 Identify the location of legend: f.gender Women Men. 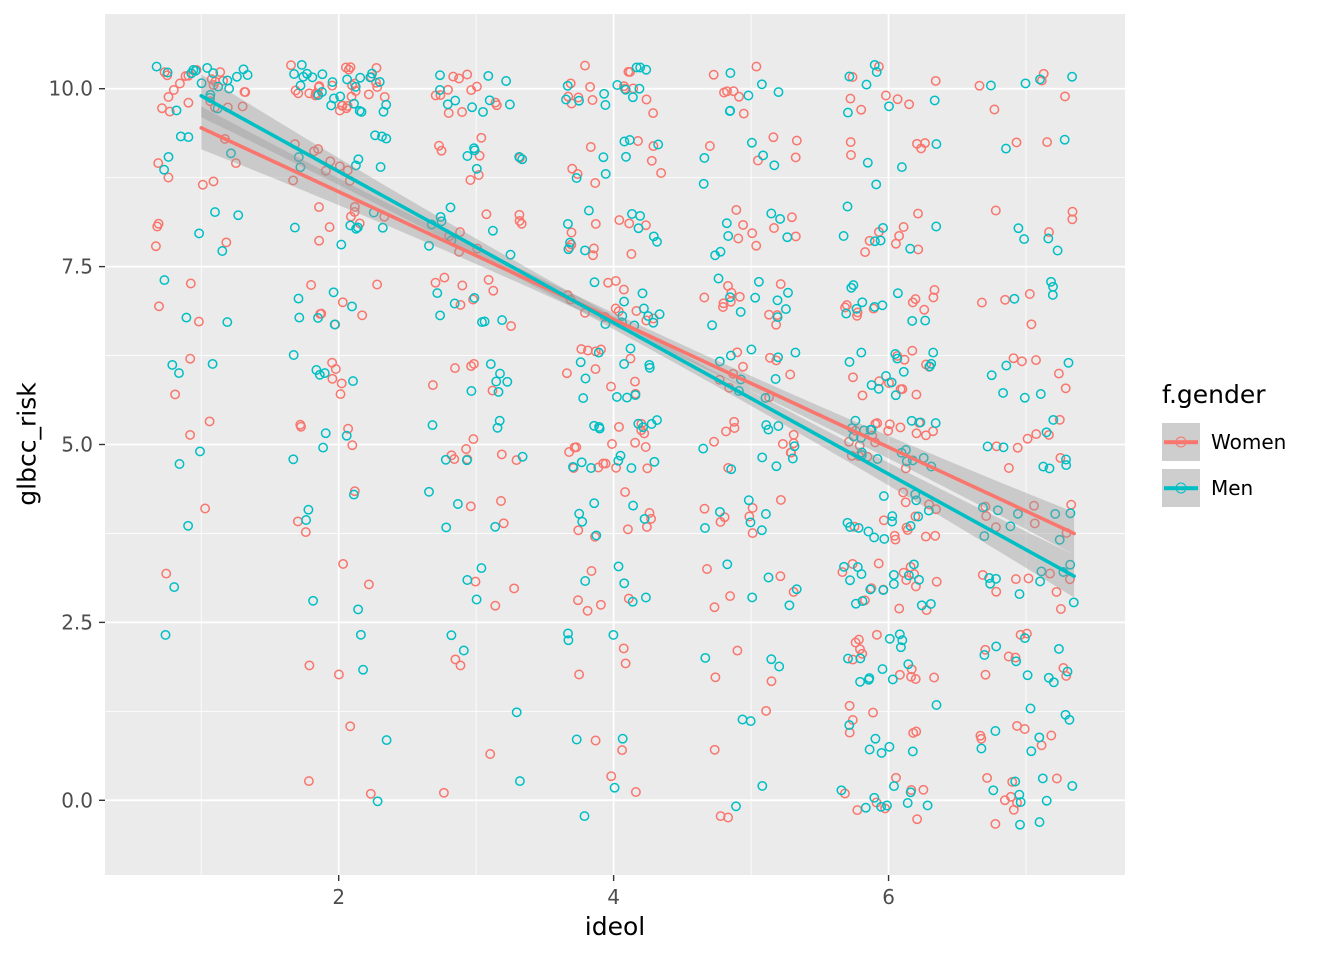
(1224, 447).